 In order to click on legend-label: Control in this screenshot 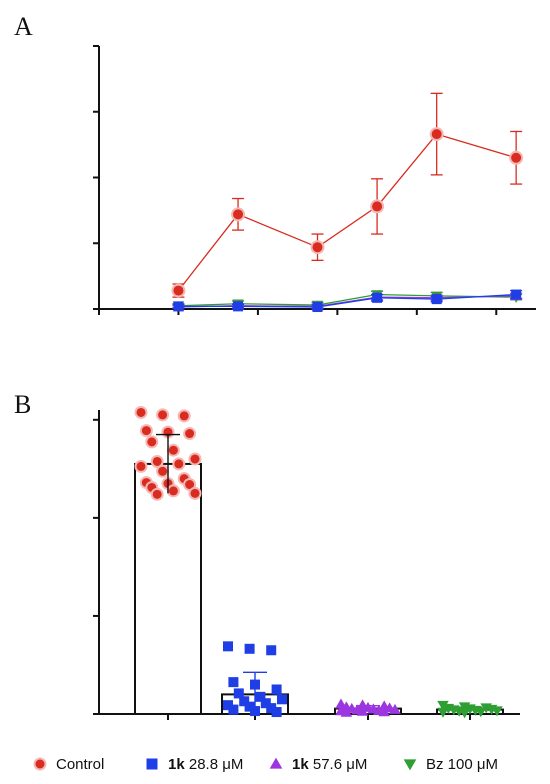, I will do `click(80, 764)`.